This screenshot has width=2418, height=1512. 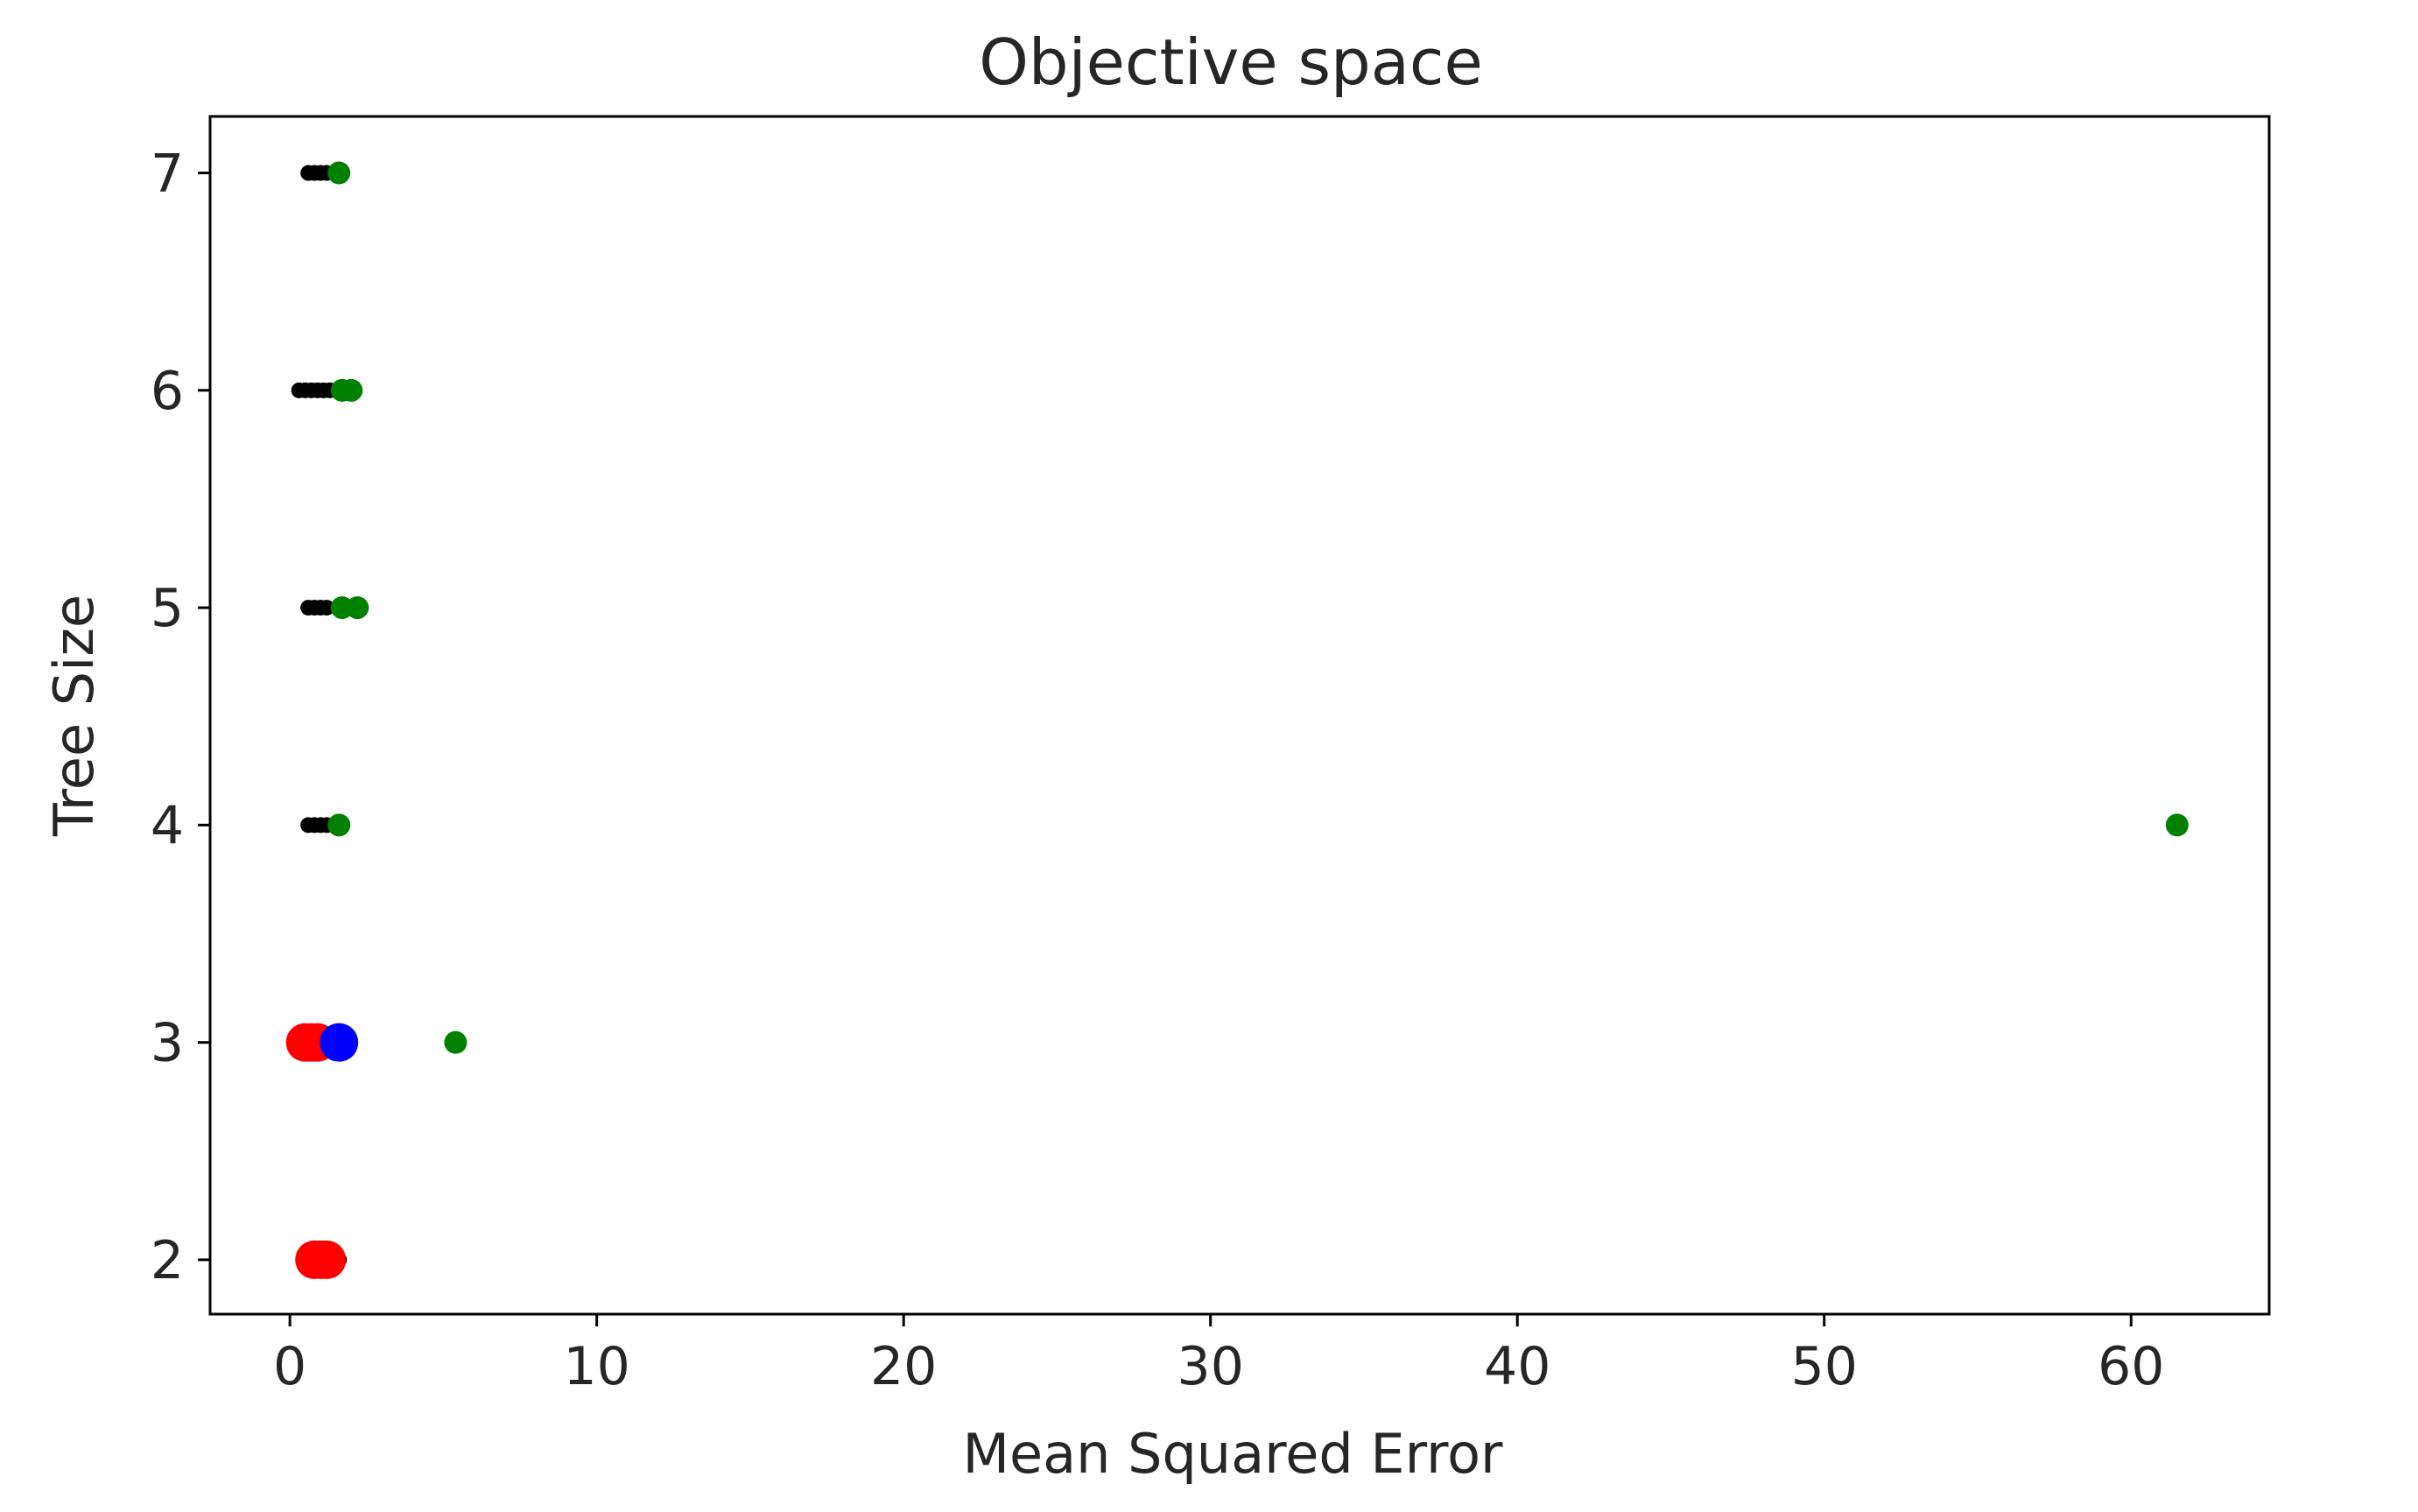 What do you see at coordinates (180, 717) in the screenshot?
I see `y-axis-ticks: 2 3 4 5 6 7` at bounding box center [180, 717].